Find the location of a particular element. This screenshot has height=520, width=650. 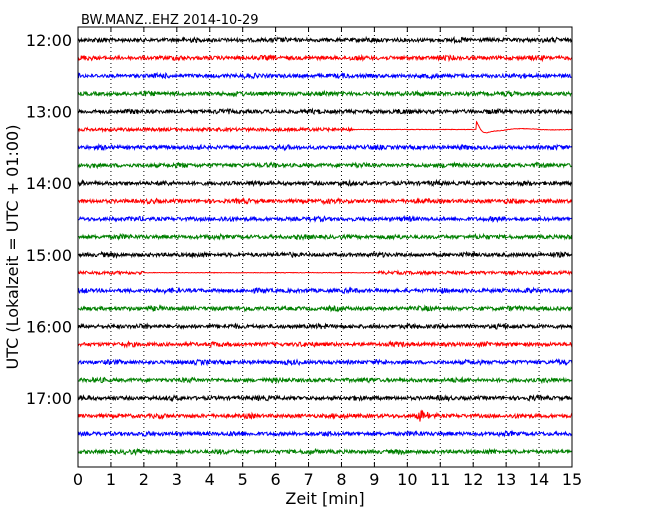

x-tick-label: 9 is located at coordinates (374, 479).